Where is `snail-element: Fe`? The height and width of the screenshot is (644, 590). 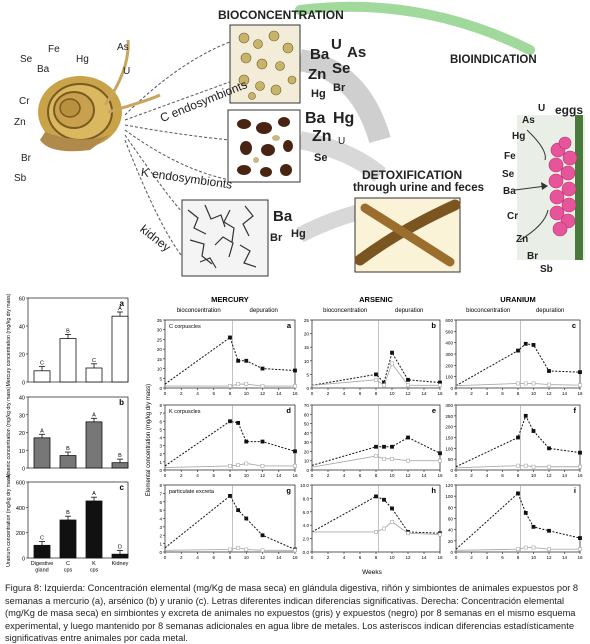
snail-element: Fe is located at coordinates (54, 49).